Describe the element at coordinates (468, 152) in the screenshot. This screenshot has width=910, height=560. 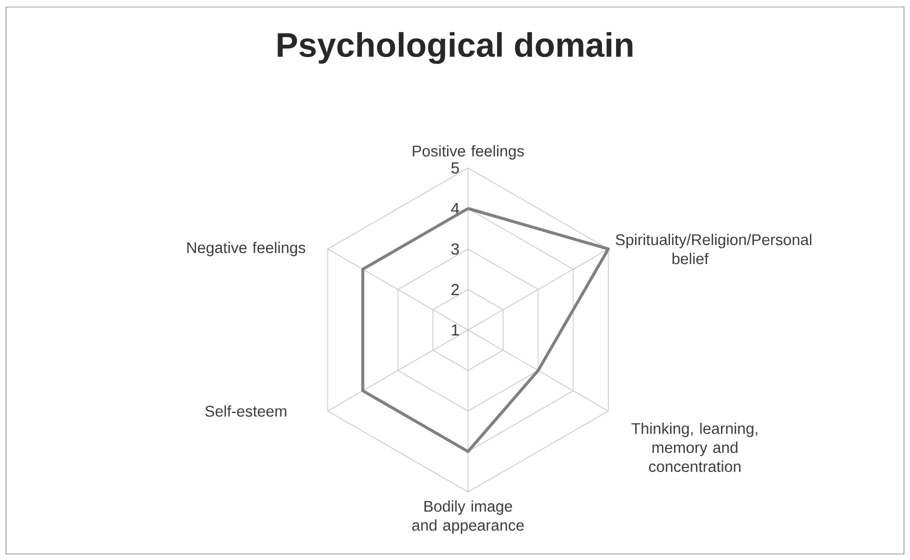
I see `spoke-label: Positive feelings` at that location.